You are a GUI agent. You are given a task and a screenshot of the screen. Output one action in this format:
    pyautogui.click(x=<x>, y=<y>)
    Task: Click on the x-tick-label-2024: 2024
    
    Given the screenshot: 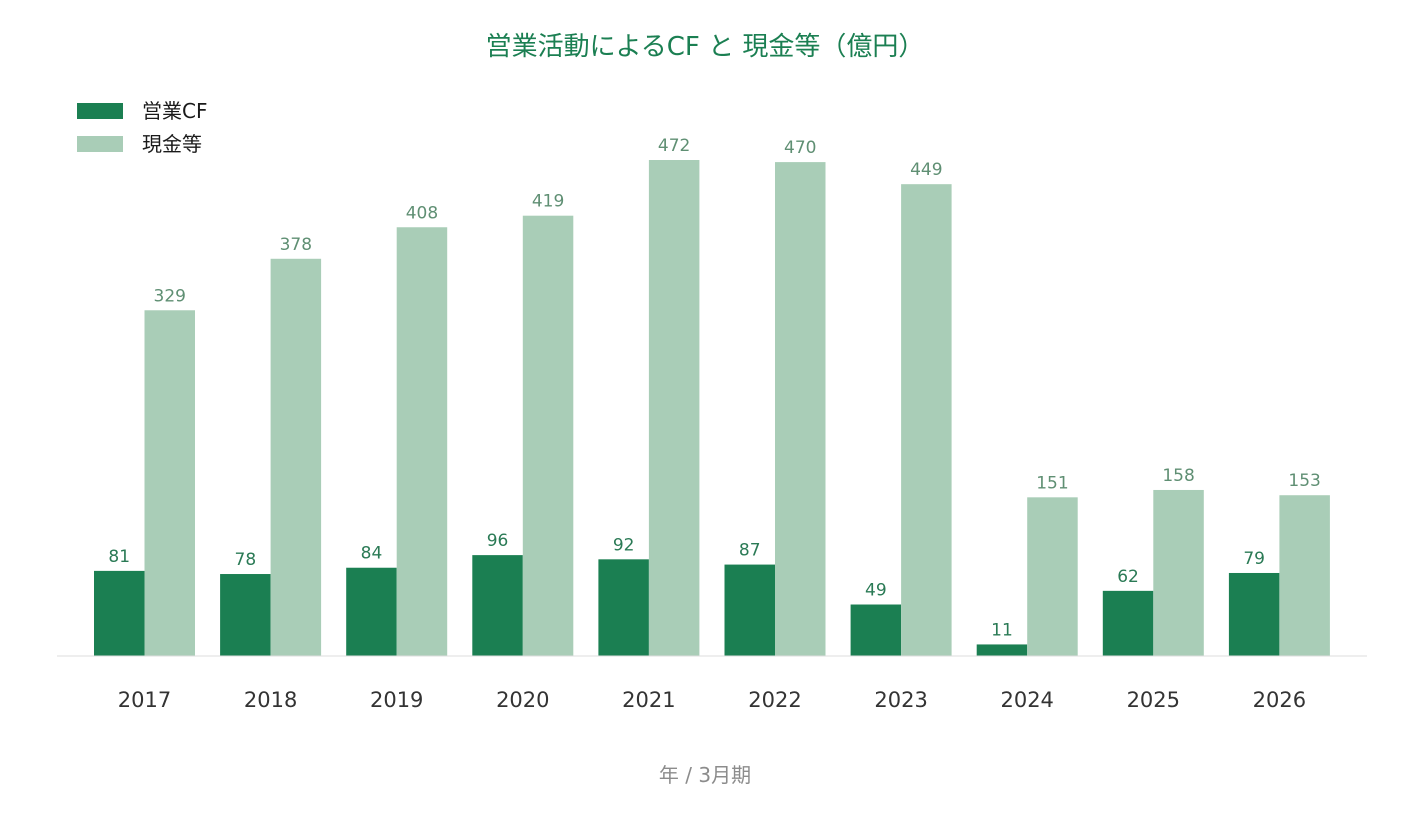 What is the action you would take?
    pyautogui.click(x=1026, y=700)
    